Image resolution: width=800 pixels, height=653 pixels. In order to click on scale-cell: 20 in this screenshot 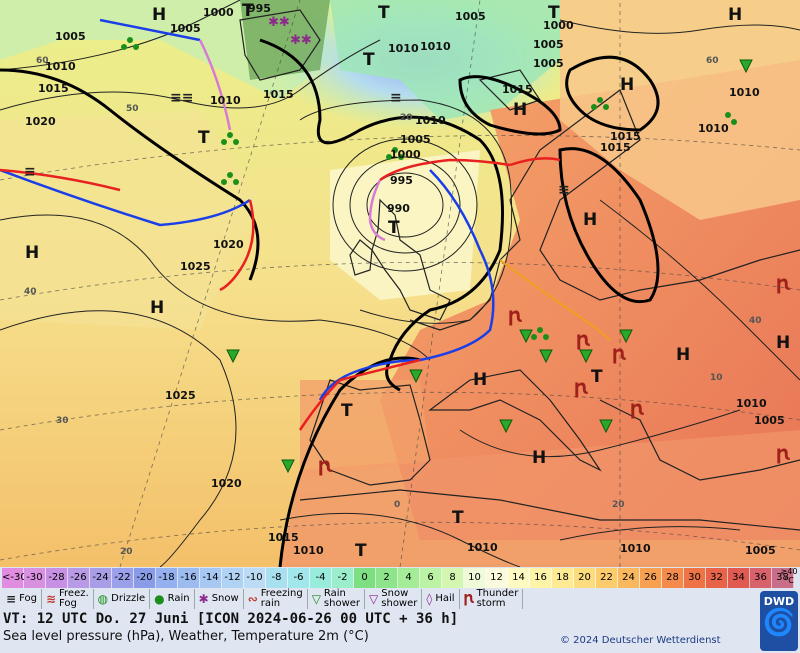, I will do `click(585, 578)`.